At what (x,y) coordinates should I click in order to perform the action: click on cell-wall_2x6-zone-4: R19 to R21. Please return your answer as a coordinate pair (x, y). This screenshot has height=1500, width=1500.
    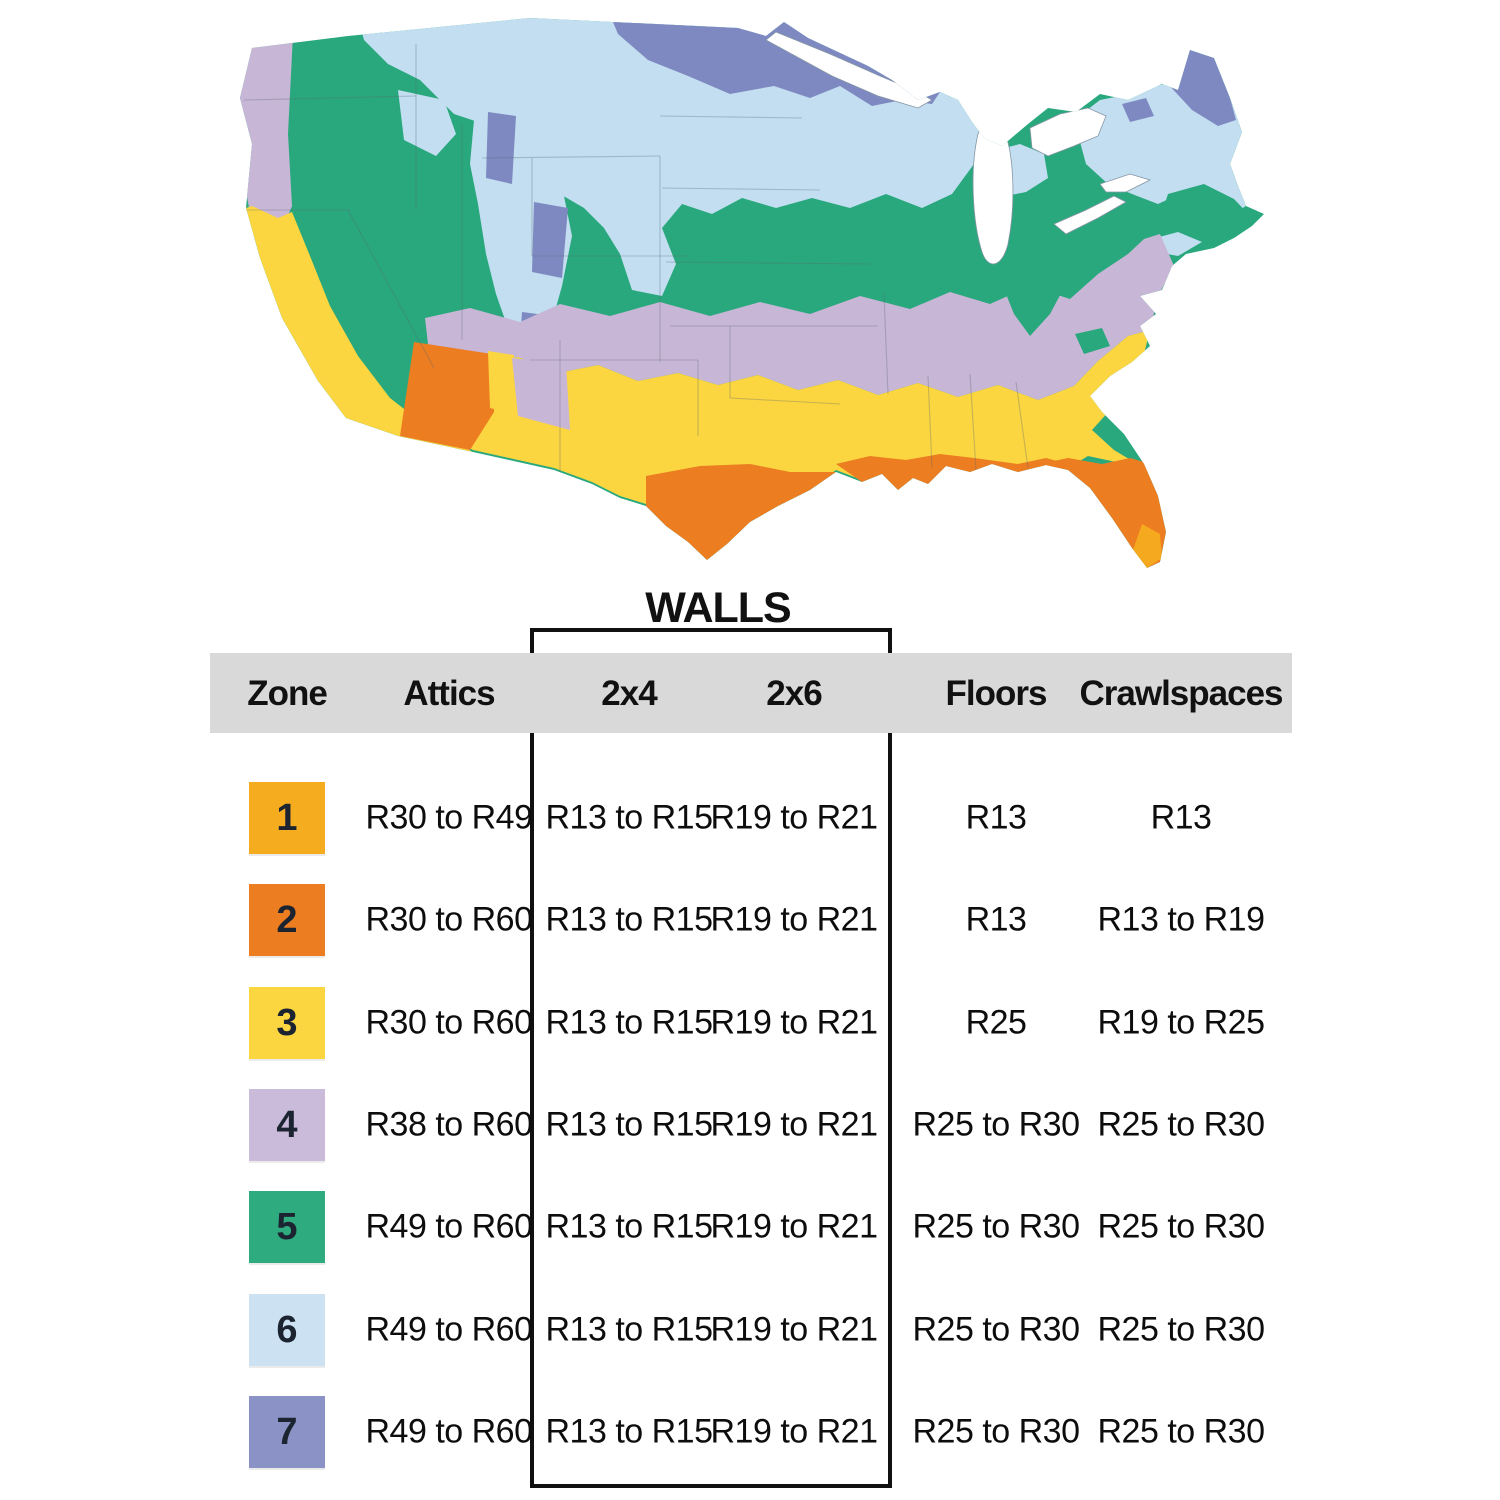
    Looking at the image, I should click on (794, 1124).